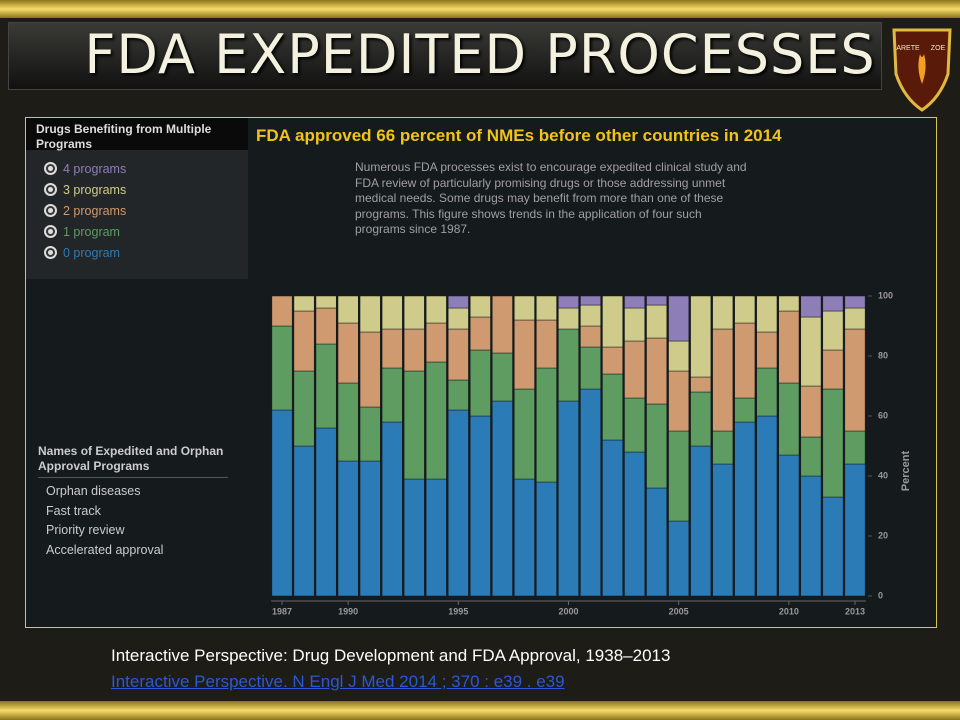 The image size is (960, 720). What do you see at coordinates (938, 48) in the screenshot?
I see `logo-text: ZOE` at bounding box center [938, 48].